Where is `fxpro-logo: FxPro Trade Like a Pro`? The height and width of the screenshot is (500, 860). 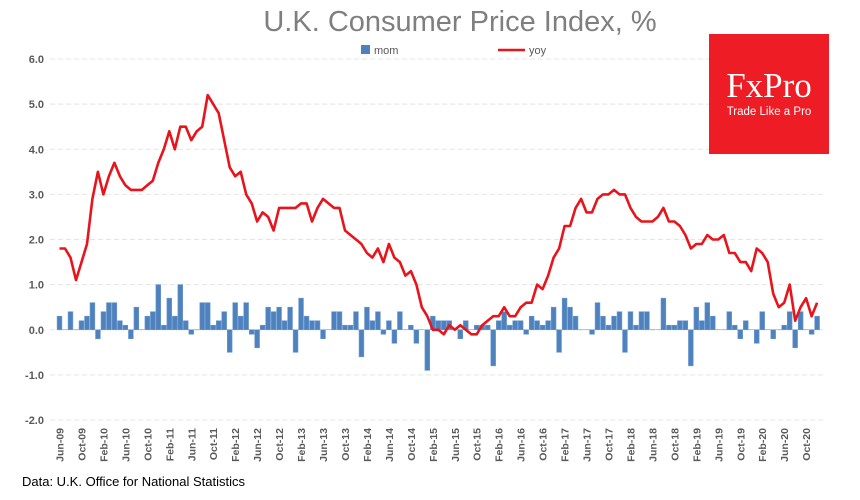 fxpro-logo: FxPro Trade Like a Pro is located at coordinates (769, 94).